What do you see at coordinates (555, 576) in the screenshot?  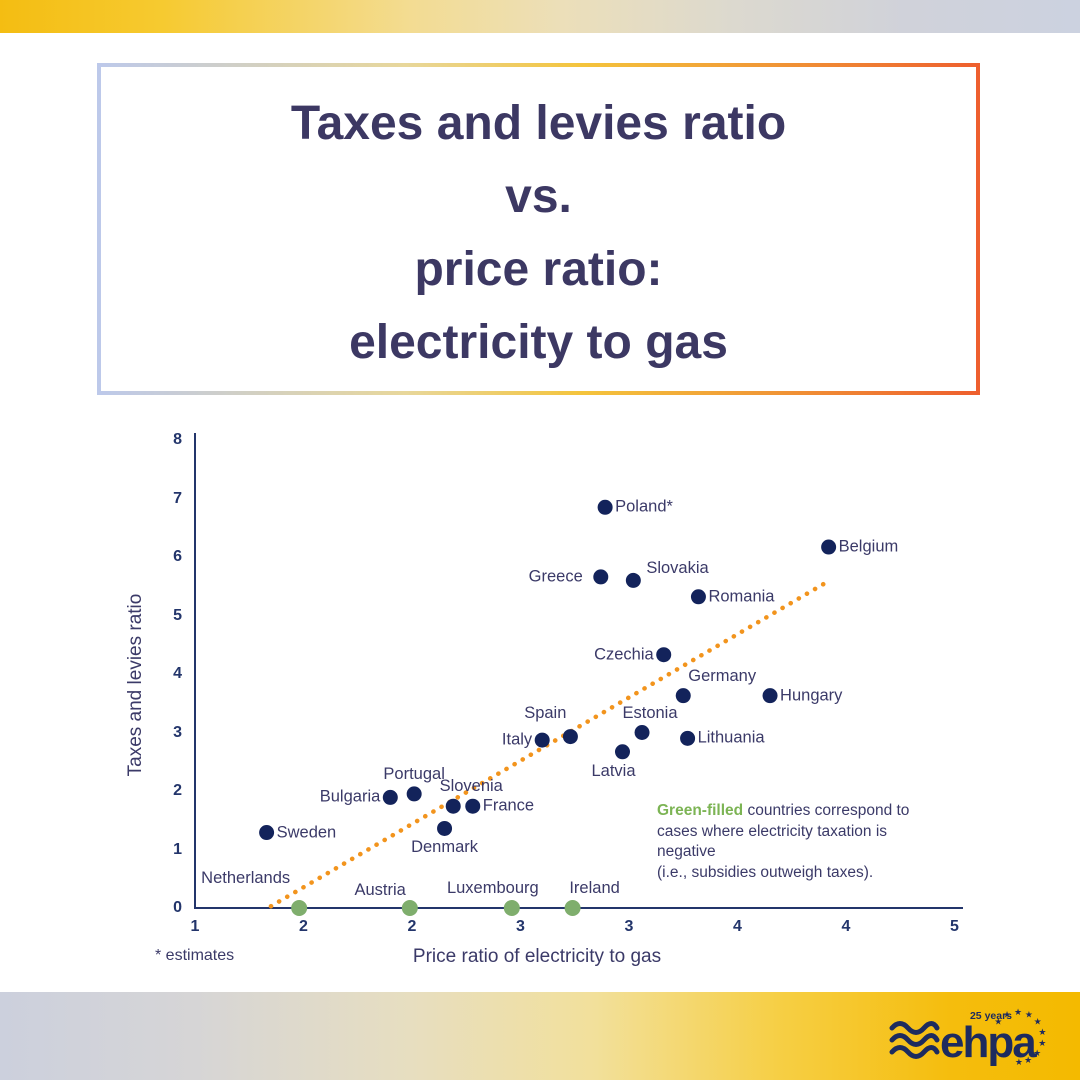 I see `point-label: Greece` at bounding box center [555, 576].